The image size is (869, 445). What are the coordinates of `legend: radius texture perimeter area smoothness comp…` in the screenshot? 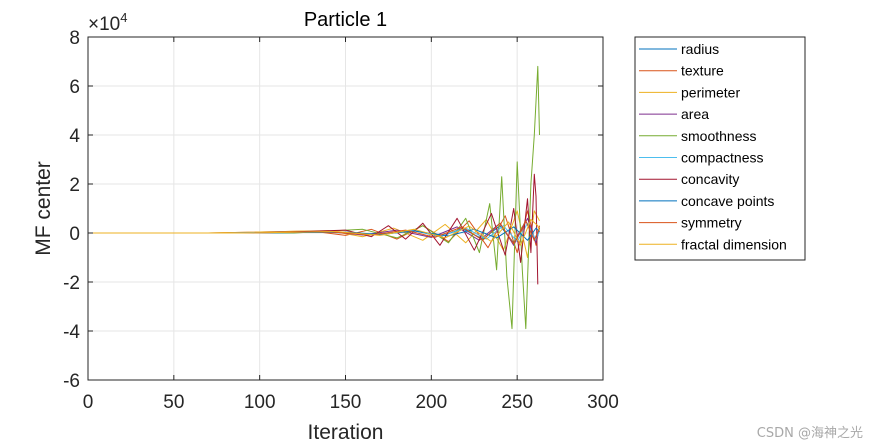 It's located at (720, 148).